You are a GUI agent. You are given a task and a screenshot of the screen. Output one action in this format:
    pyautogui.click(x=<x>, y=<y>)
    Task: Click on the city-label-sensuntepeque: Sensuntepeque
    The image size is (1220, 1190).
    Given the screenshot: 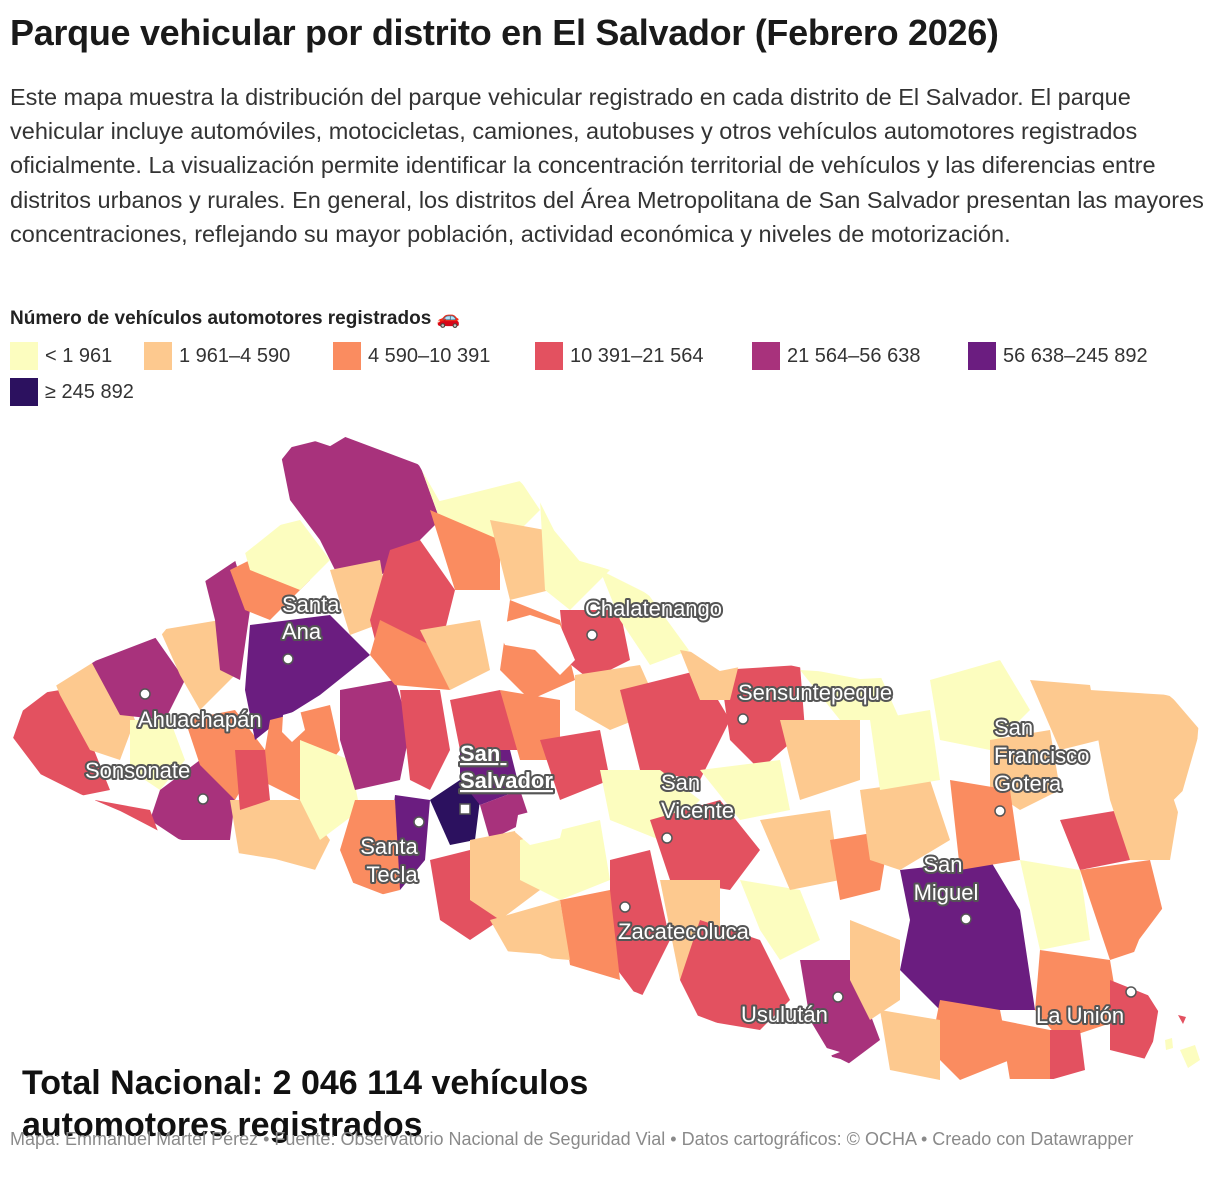 What is the action you would take?
    pyautogui.click(x=815, y=692)
    